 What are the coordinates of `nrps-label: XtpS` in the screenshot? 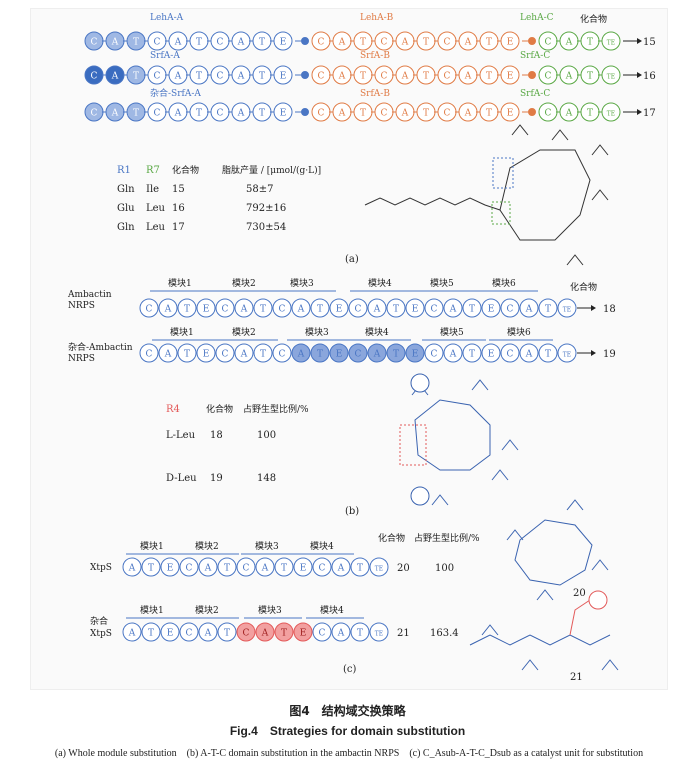 It's located at (101, 634).